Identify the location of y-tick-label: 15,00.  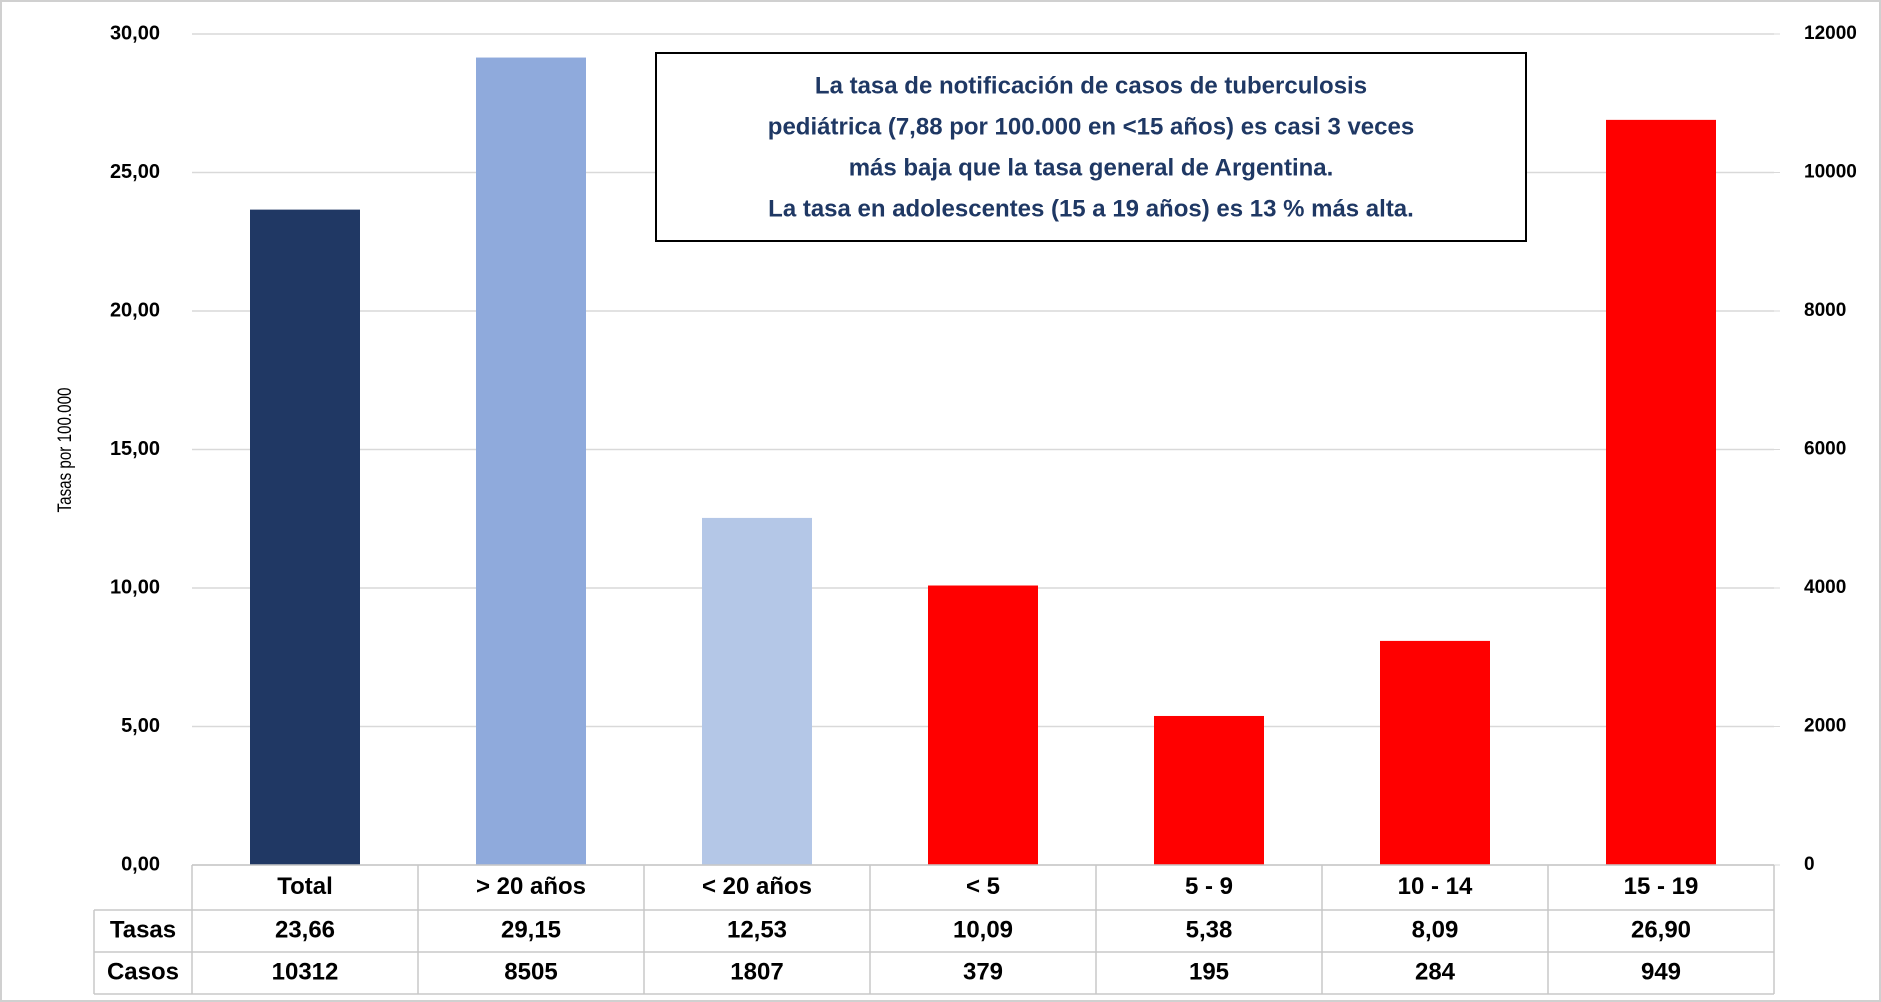
(135, 449).